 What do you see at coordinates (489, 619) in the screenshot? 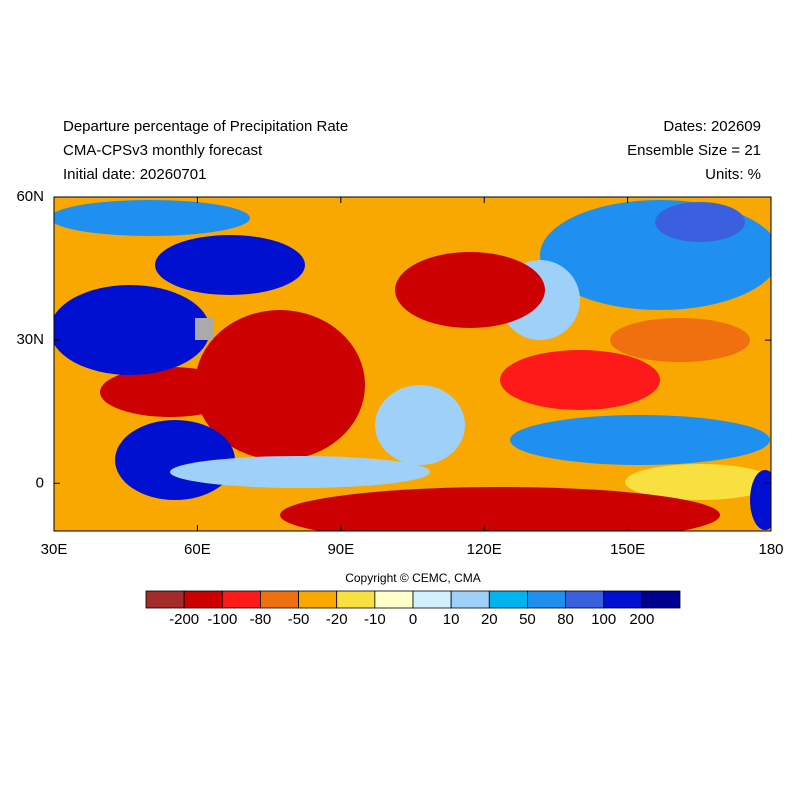
I see `colorbar-label: 20` at bounding box center [489, 619].